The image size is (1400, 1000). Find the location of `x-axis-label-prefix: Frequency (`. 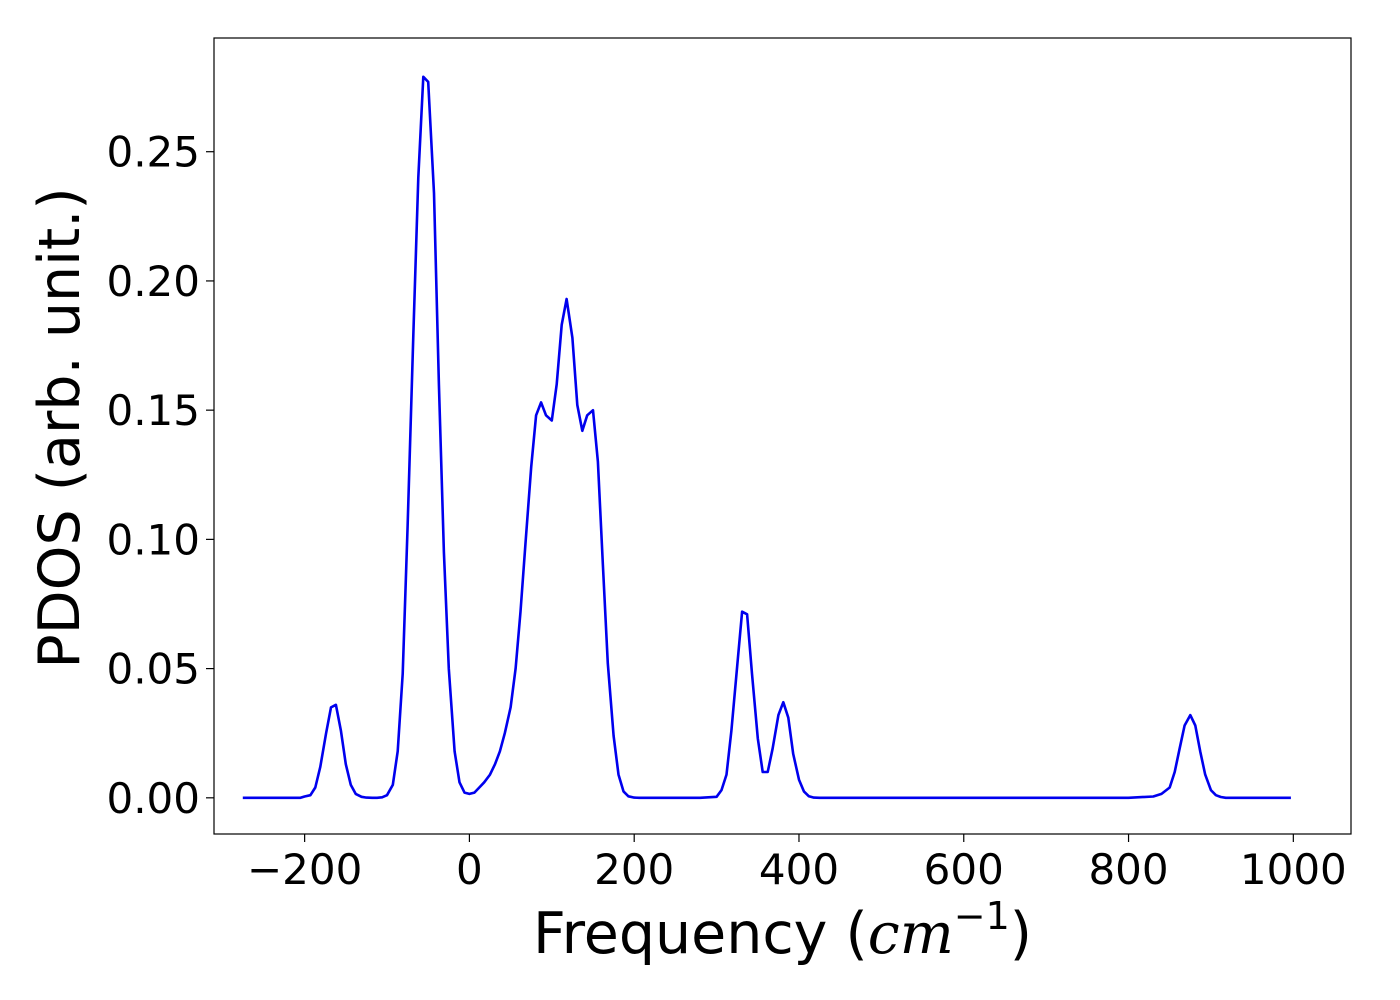

x-axis-label-prefix: Frequency ( is located at coordinates (700, 934).